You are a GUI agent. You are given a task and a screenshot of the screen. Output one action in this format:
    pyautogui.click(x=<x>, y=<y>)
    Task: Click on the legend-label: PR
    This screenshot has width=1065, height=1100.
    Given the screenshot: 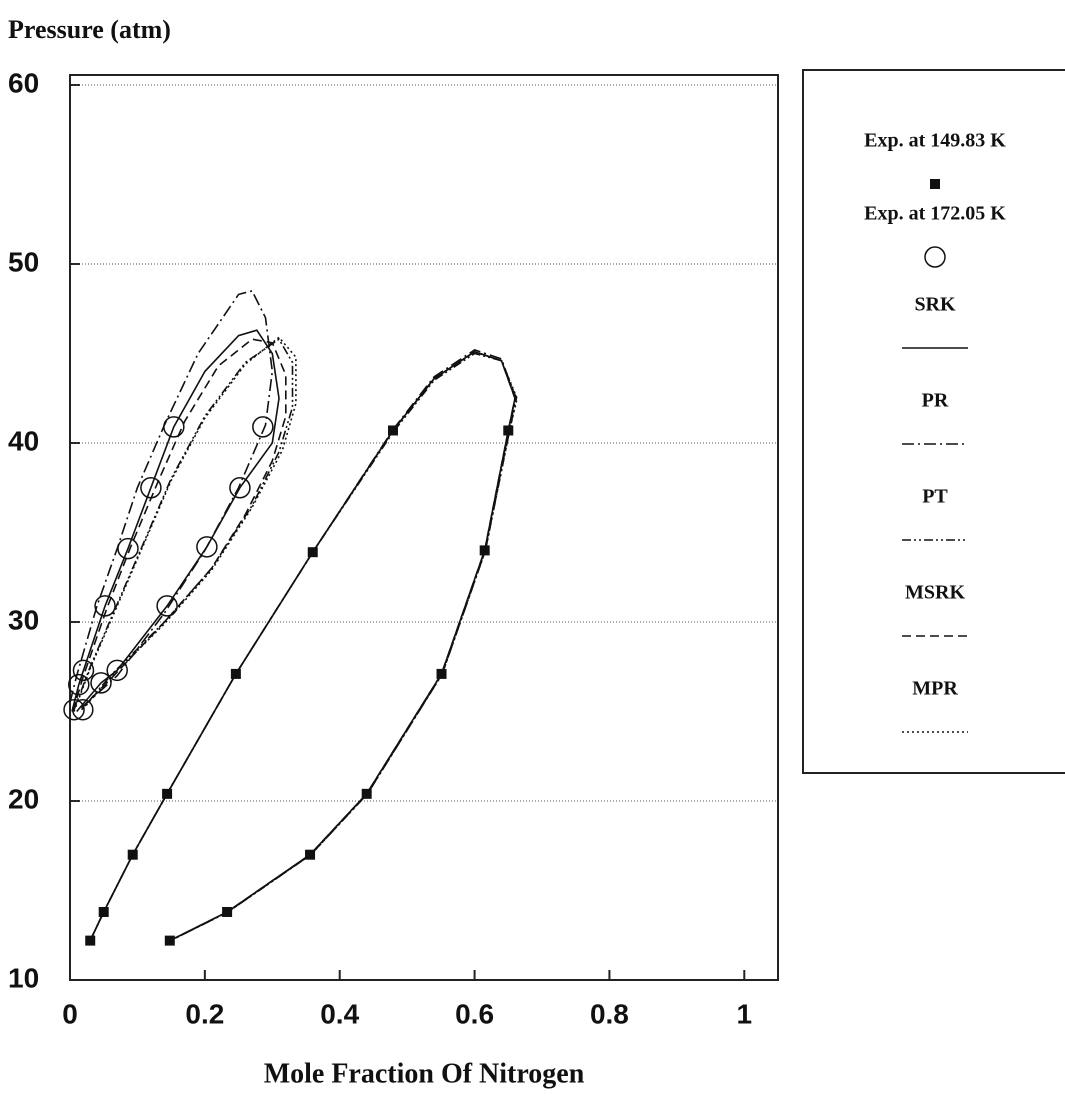 What is the action you would take?
    pyautogui.click(x=935, y=401)
    